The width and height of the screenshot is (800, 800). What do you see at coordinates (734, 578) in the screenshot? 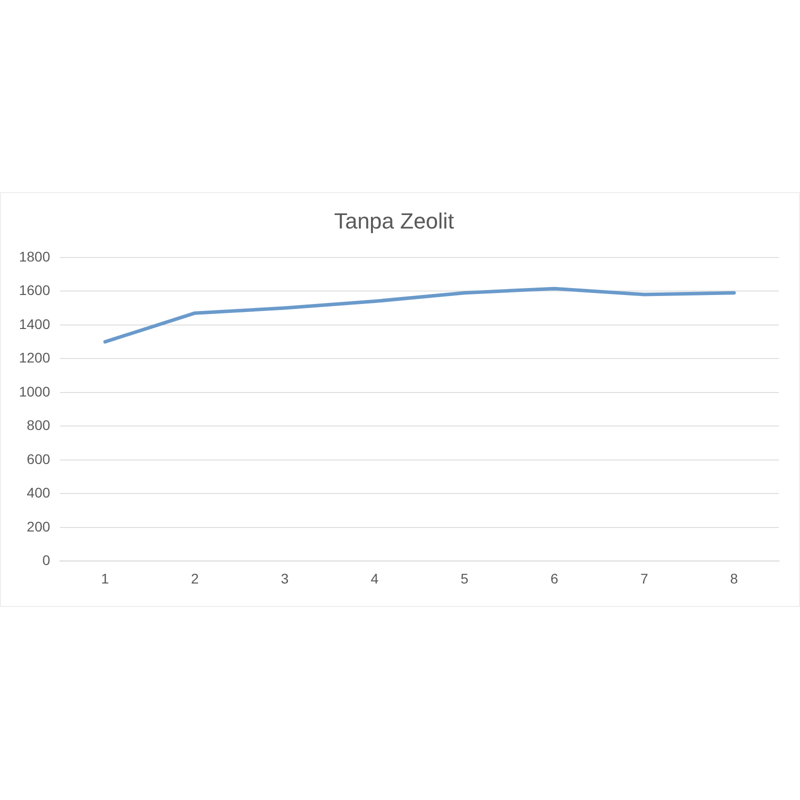
I see `x-tick-label: 8` at bounding box center [734, 578].